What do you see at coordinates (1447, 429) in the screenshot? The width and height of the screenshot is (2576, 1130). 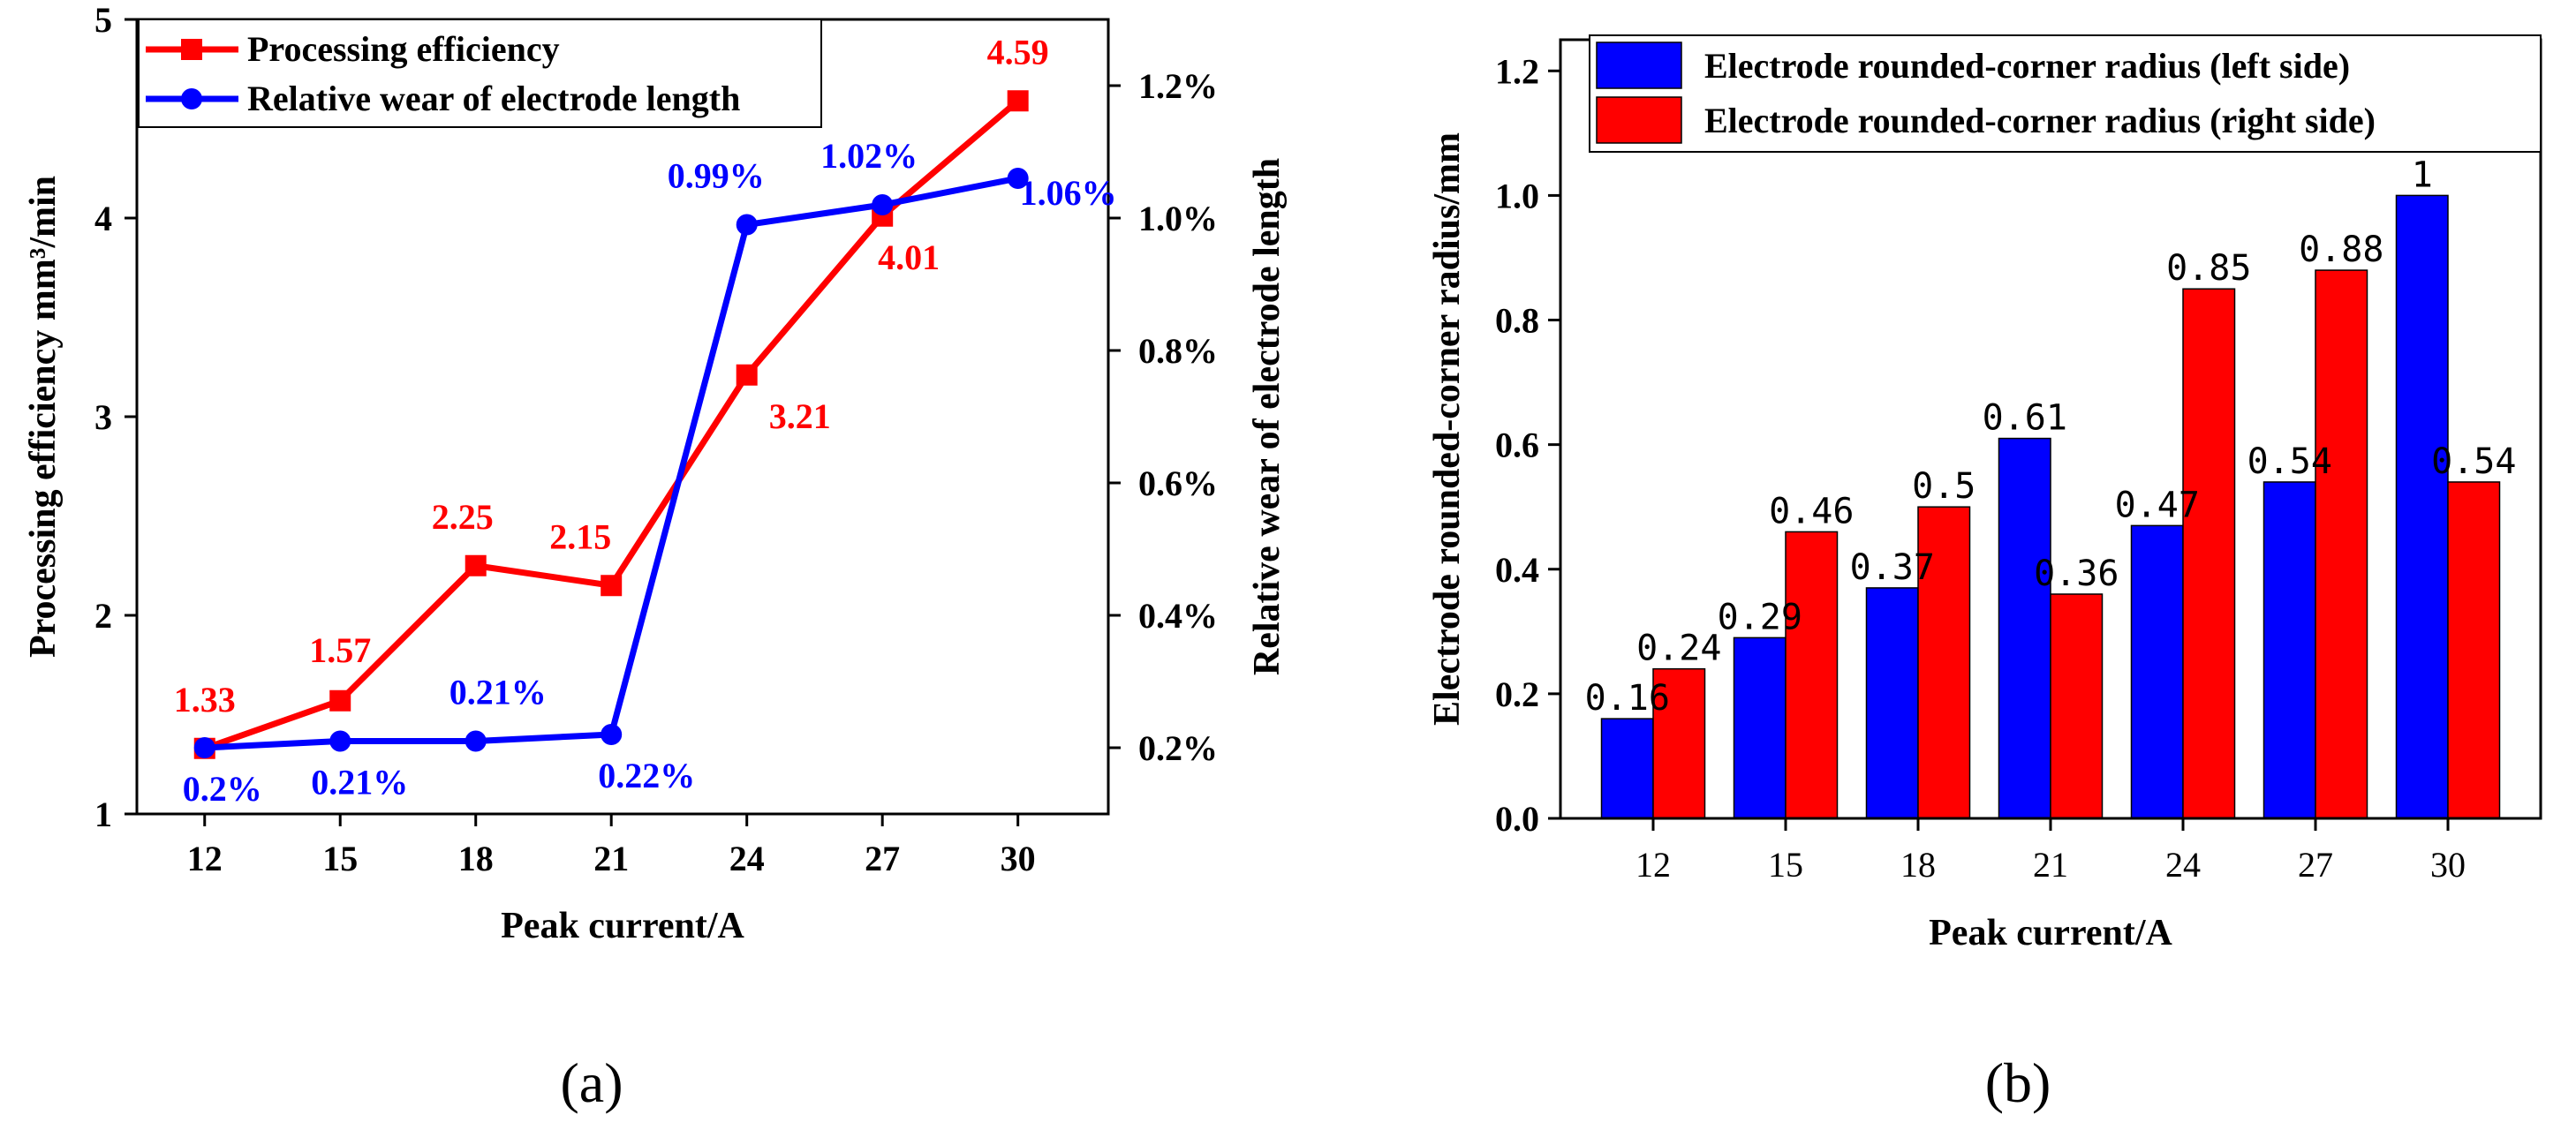 I see `y-axis-title-b: Electrode rounded-corner radius/mm` at bounding box center [1447, 429].